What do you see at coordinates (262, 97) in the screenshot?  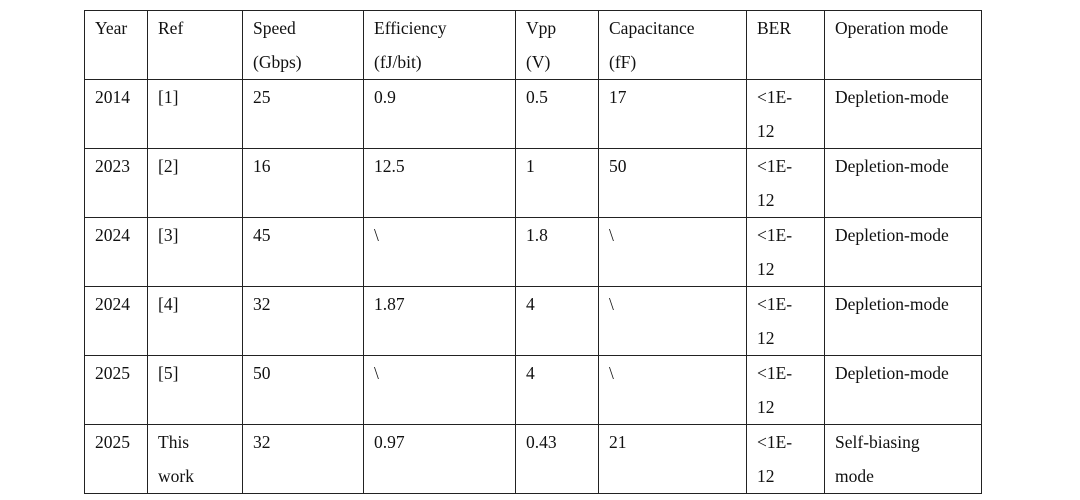 I see `cell-speed-line: 25` at bounding box center [262, 97].